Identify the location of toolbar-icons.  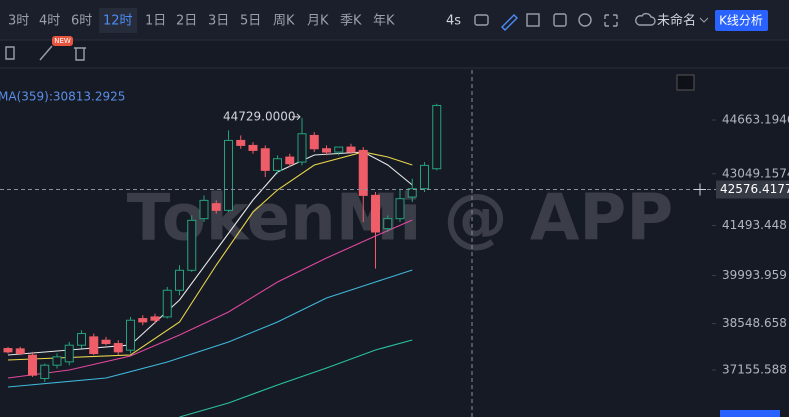
(330, 36).